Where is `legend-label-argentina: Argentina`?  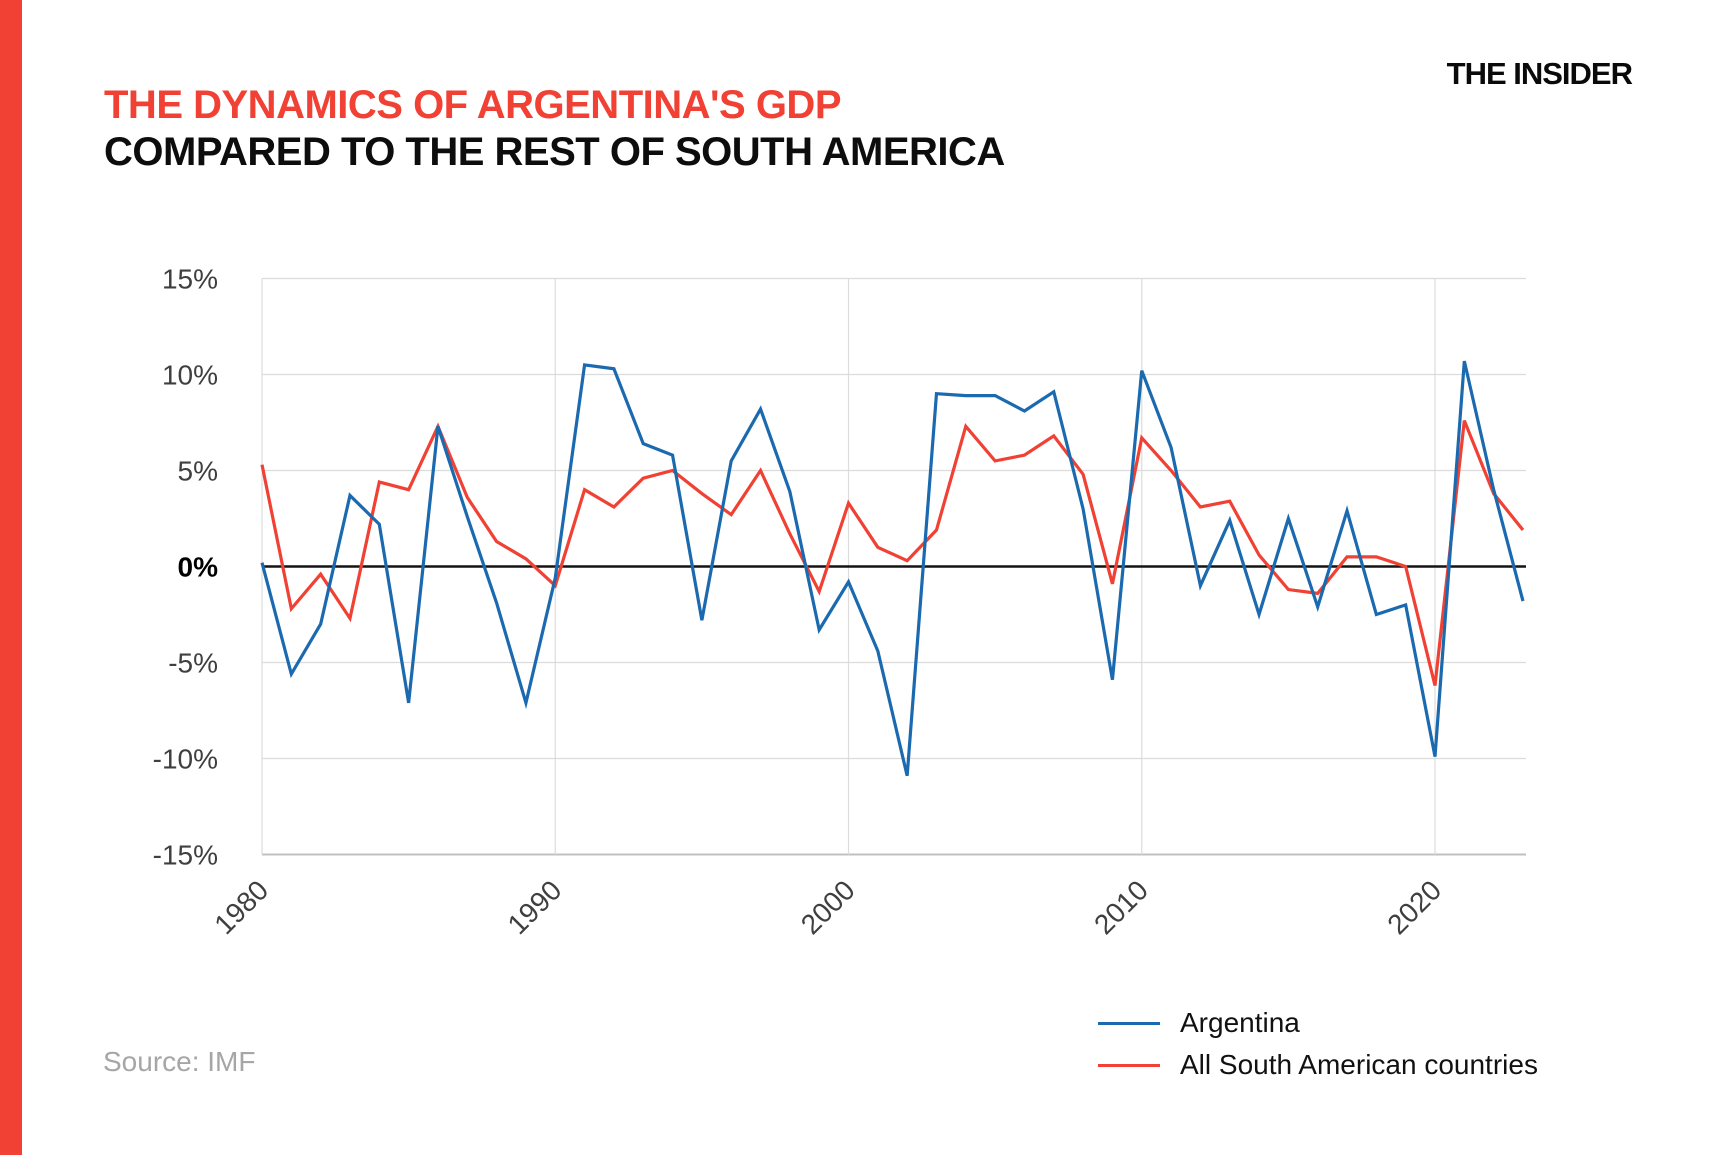
legend-label-argentina: Argentina is located at coordinates (1240, 1022).